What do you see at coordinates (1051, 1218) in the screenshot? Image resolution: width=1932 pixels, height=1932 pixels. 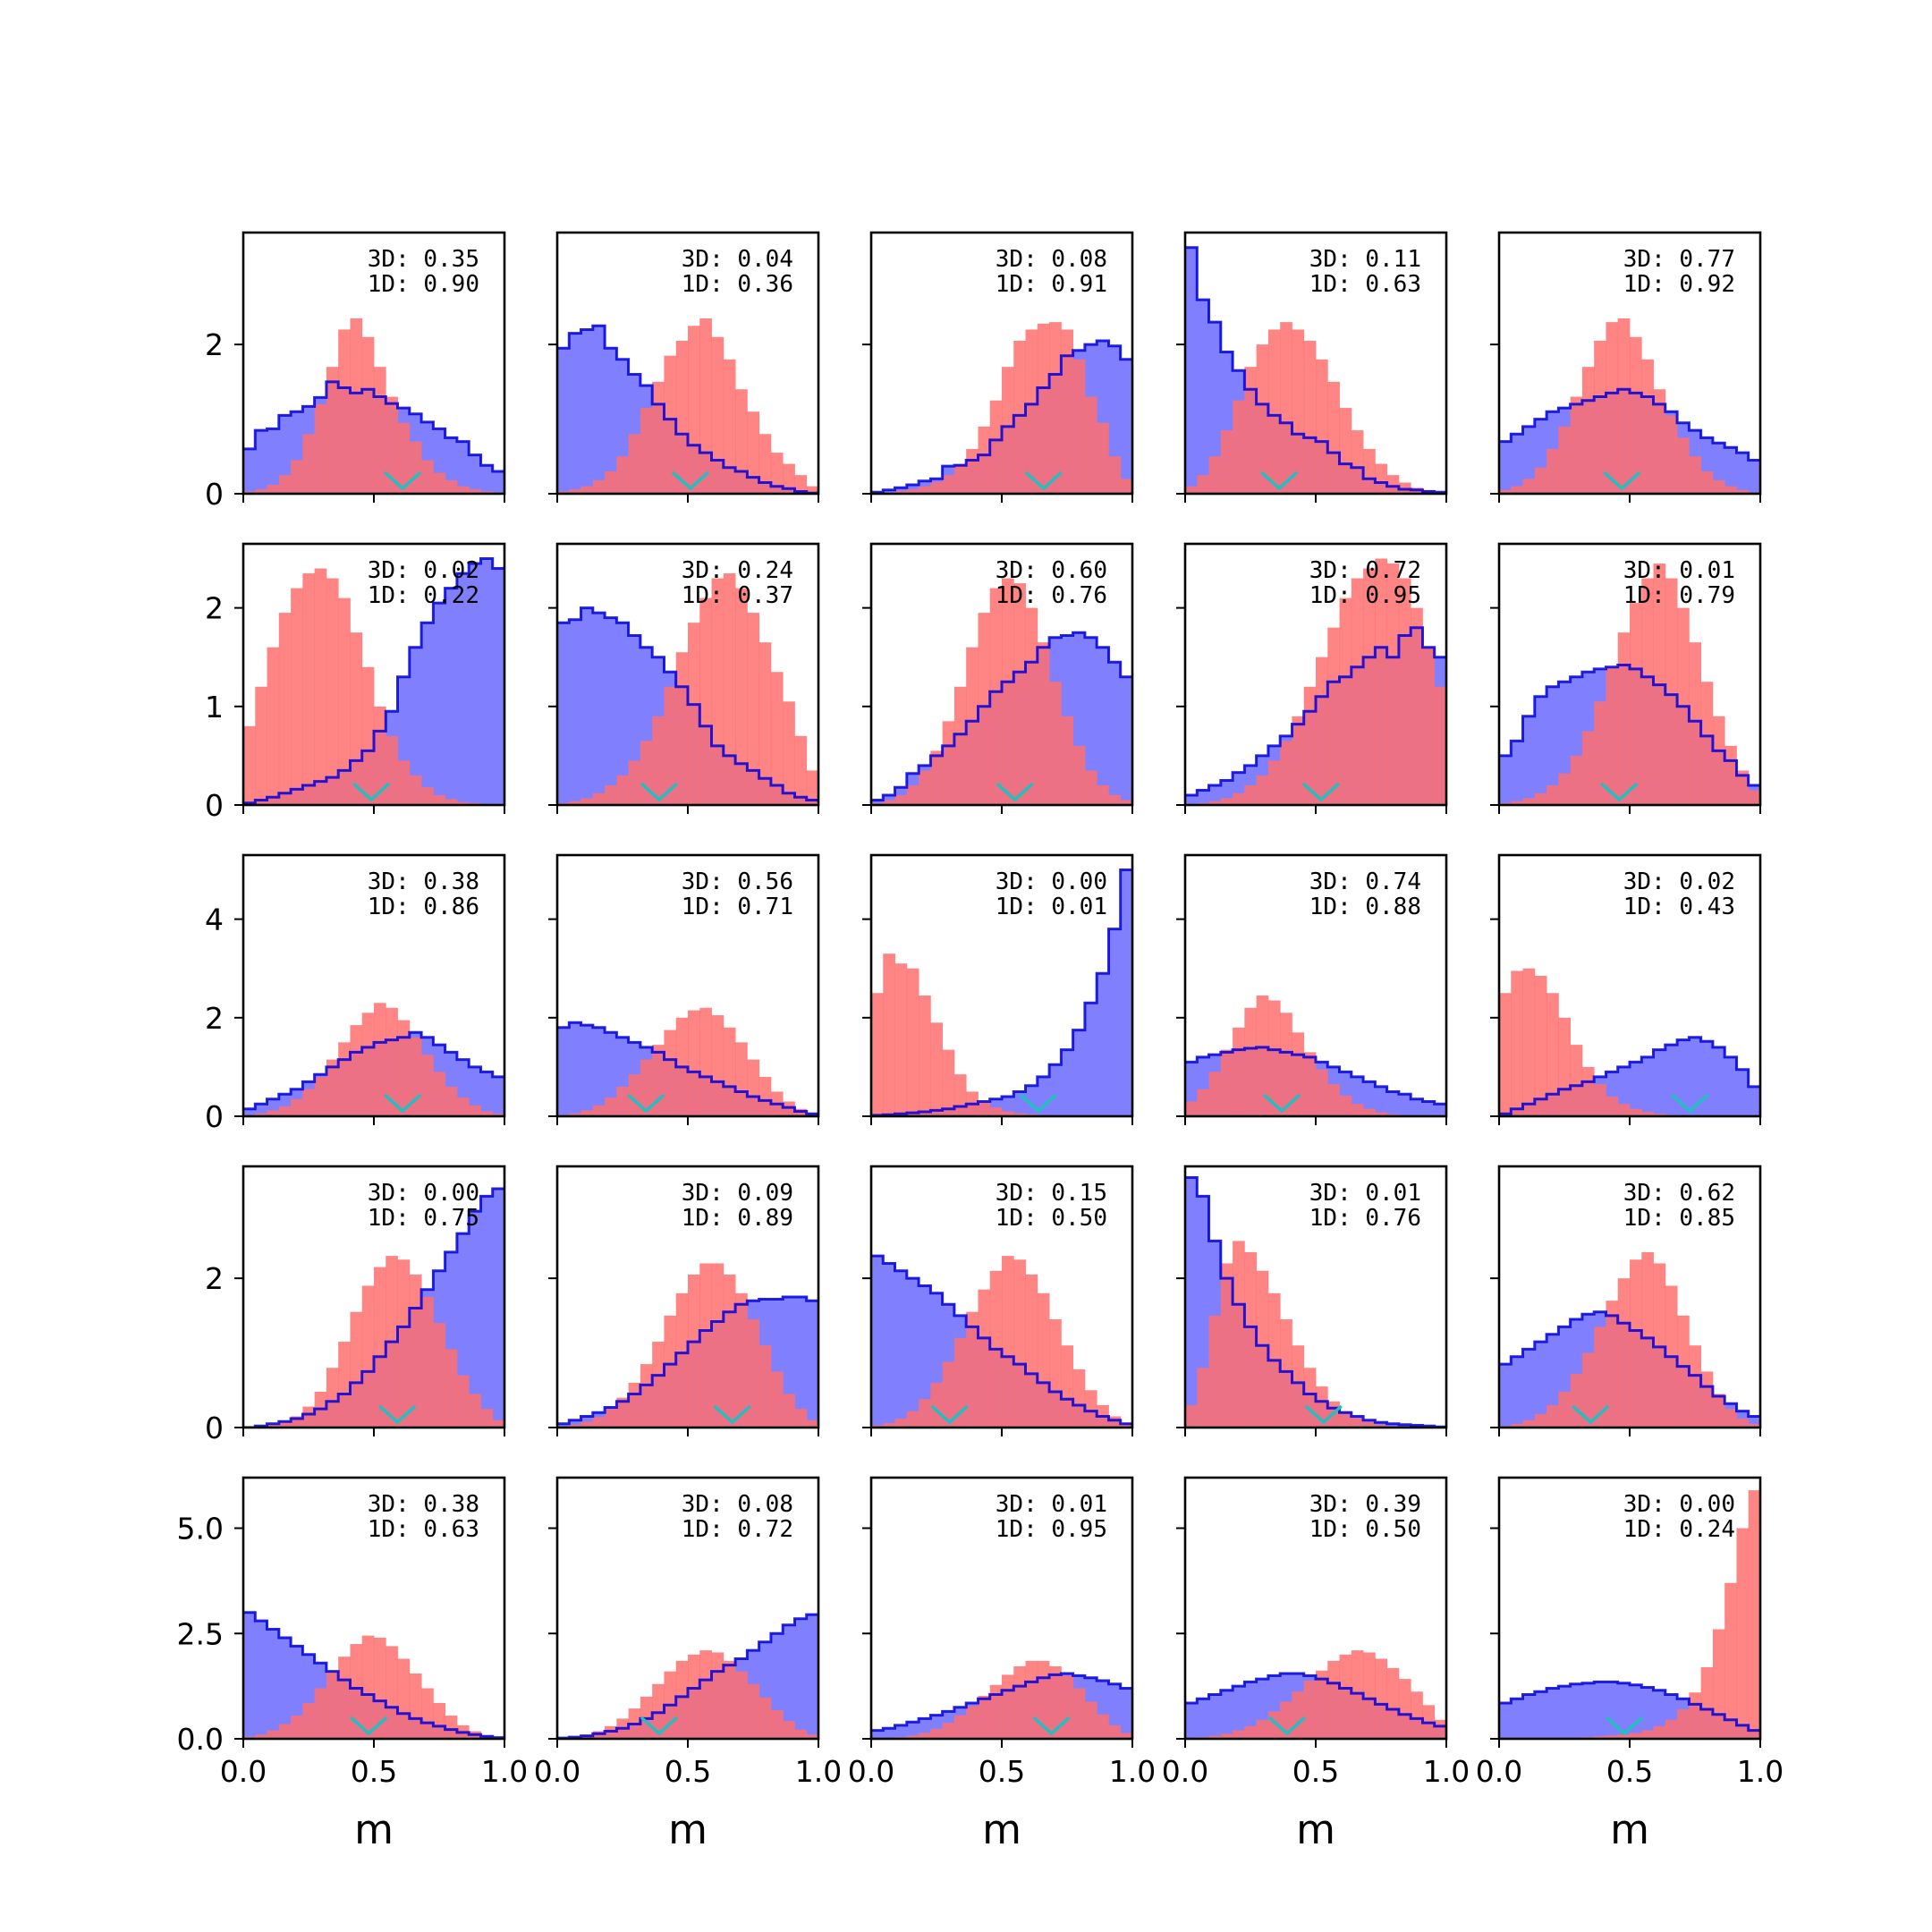 I see `annotation-1d: 1D: 0.50` at bounding box center [1051, 1218].